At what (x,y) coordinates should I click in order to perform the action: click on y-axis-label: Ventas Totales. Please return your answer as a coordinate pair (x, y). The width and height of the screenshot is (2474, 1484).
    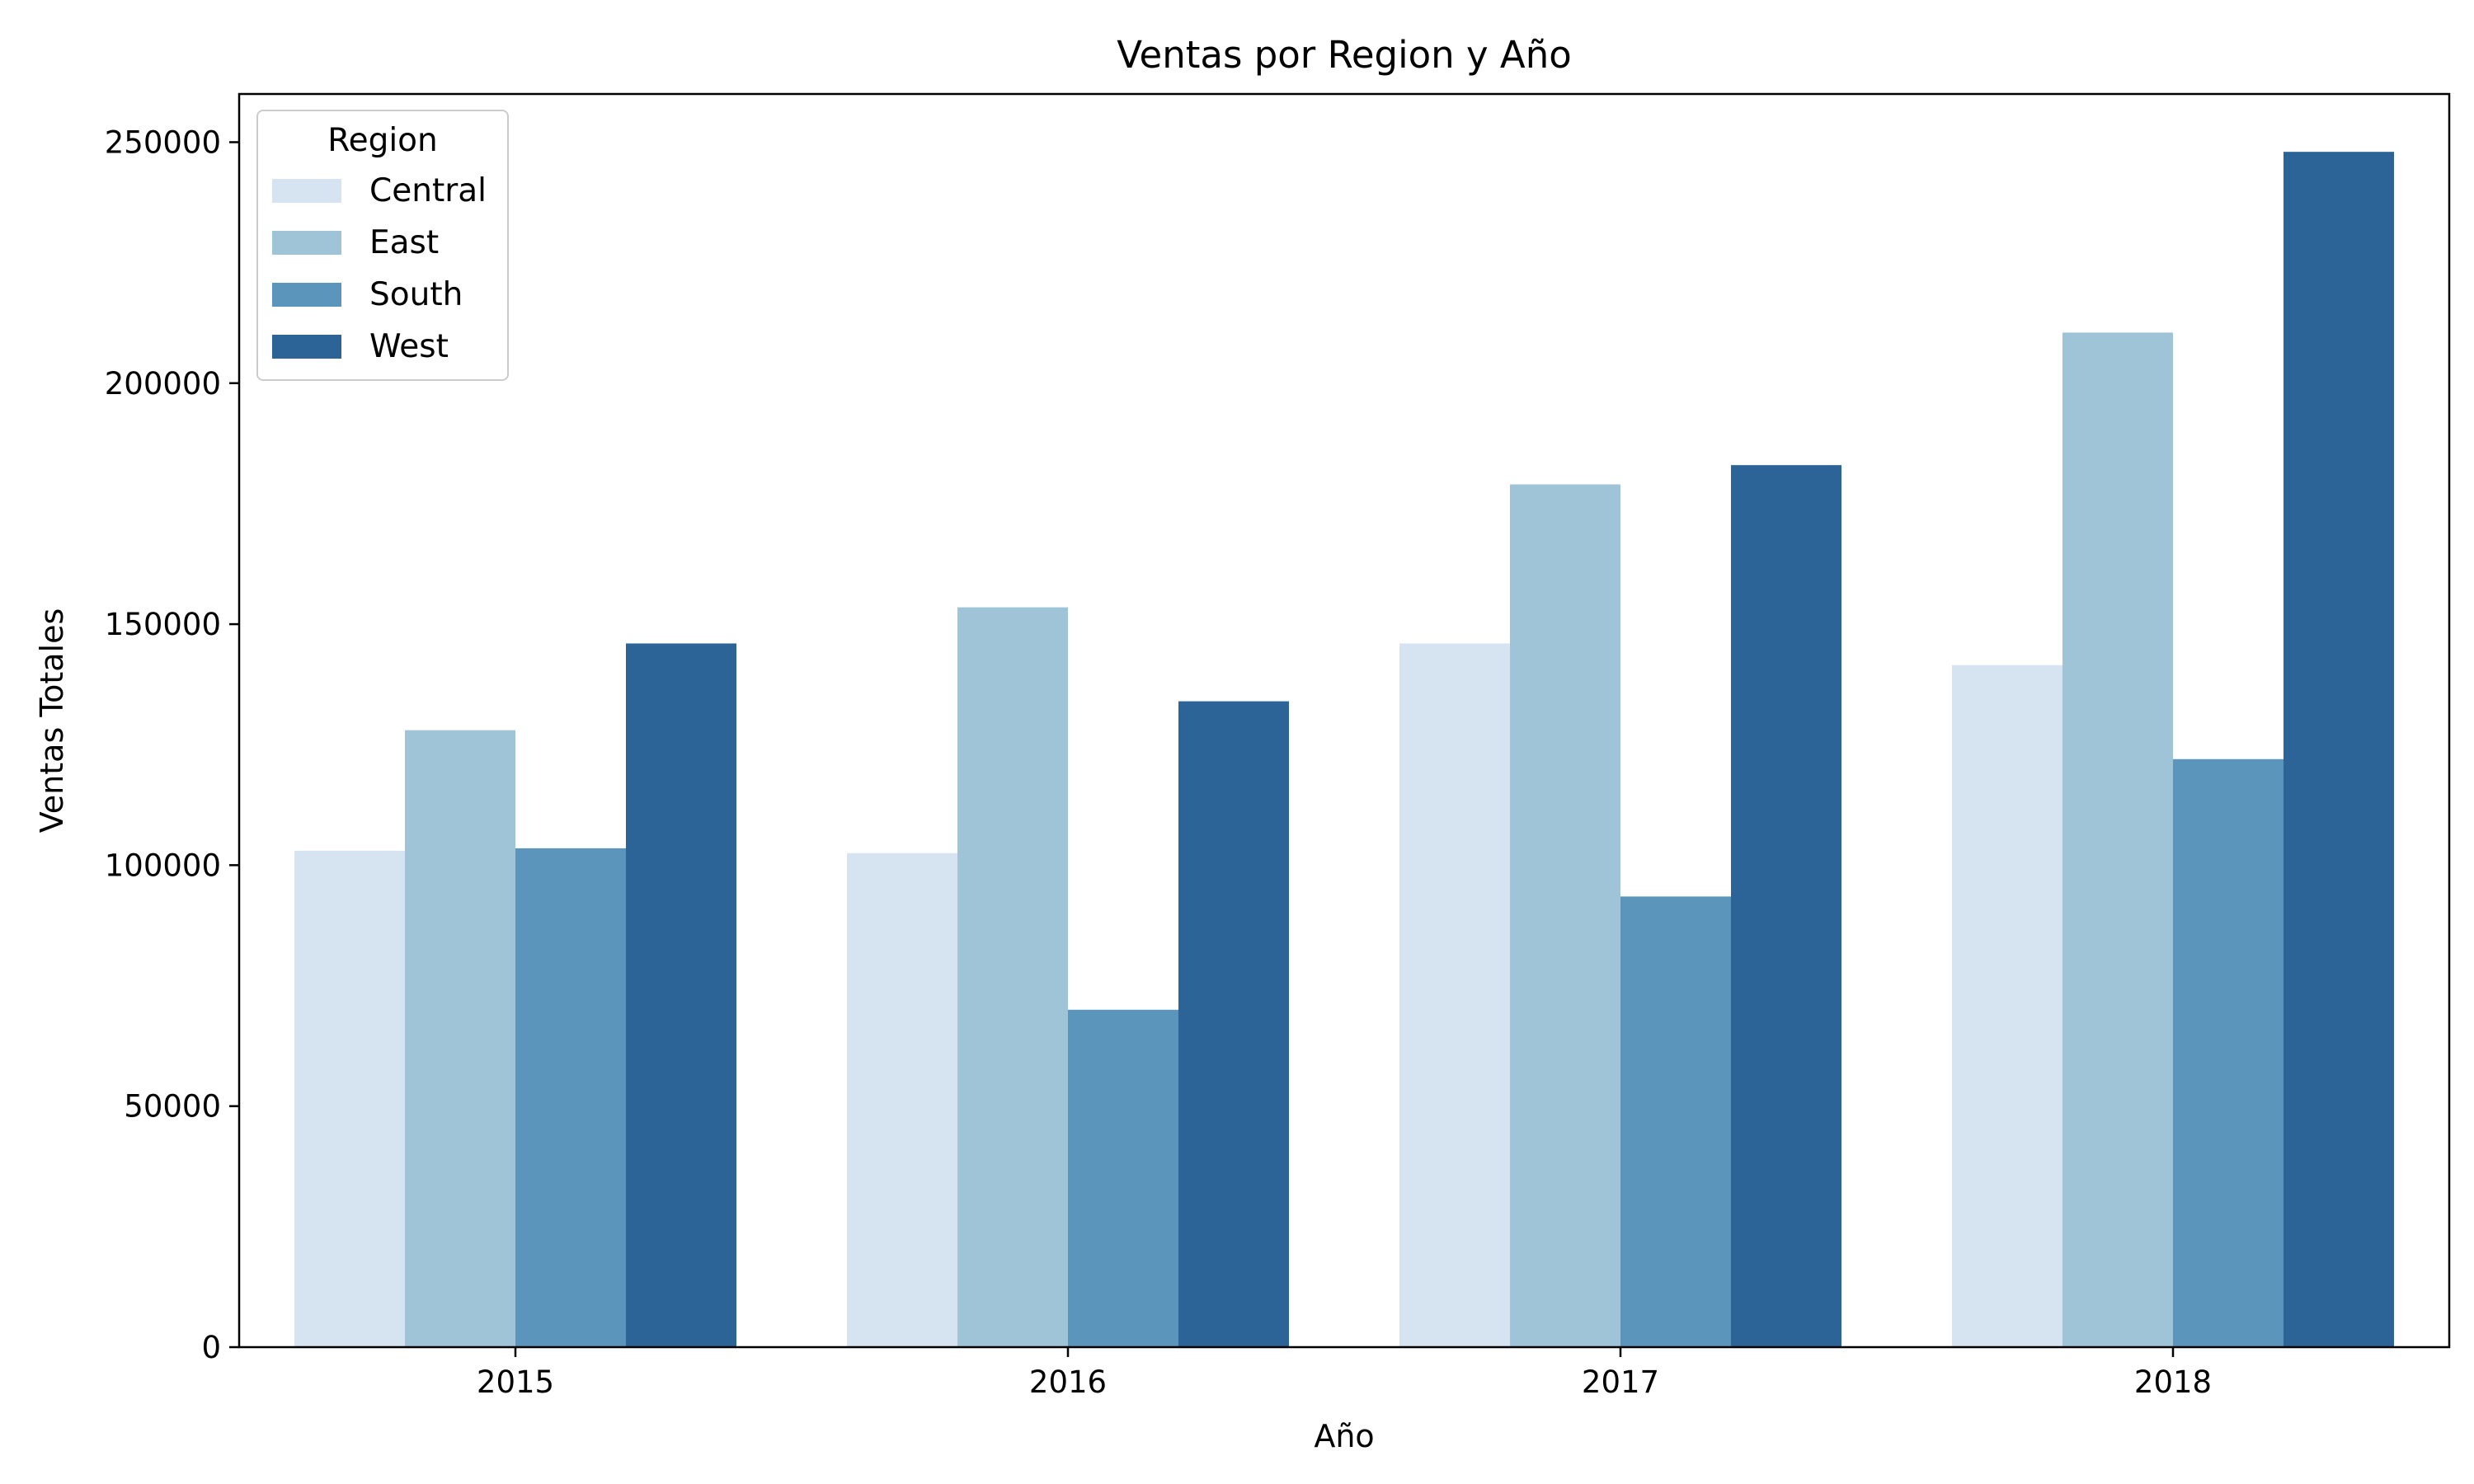
    Looking at the image, I should click on (52, 721).